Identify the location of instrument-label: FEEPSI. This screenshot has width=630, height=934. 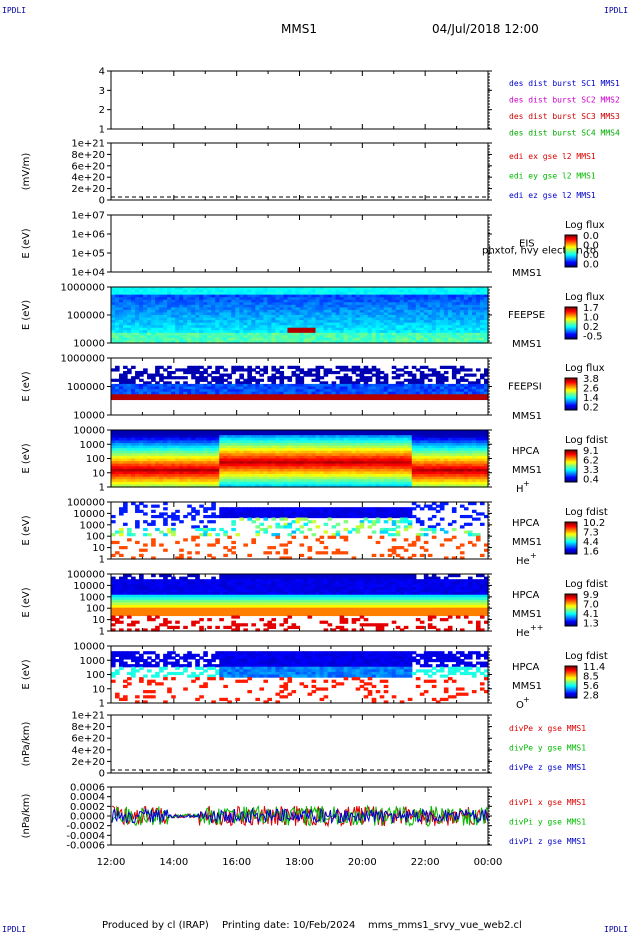
(525, 387).